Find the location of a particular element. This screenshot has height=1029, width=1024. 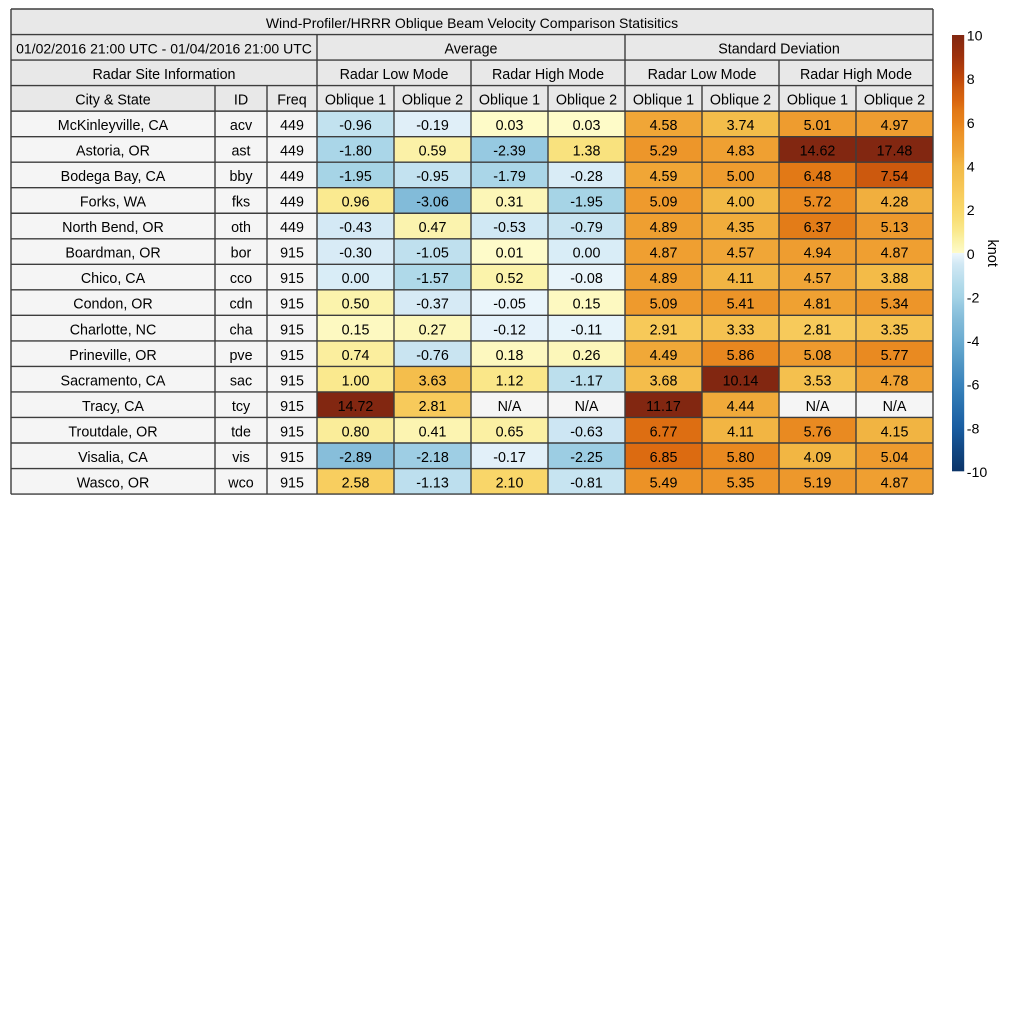

svg-text: 0.27 is located at coordinates (433, 330).